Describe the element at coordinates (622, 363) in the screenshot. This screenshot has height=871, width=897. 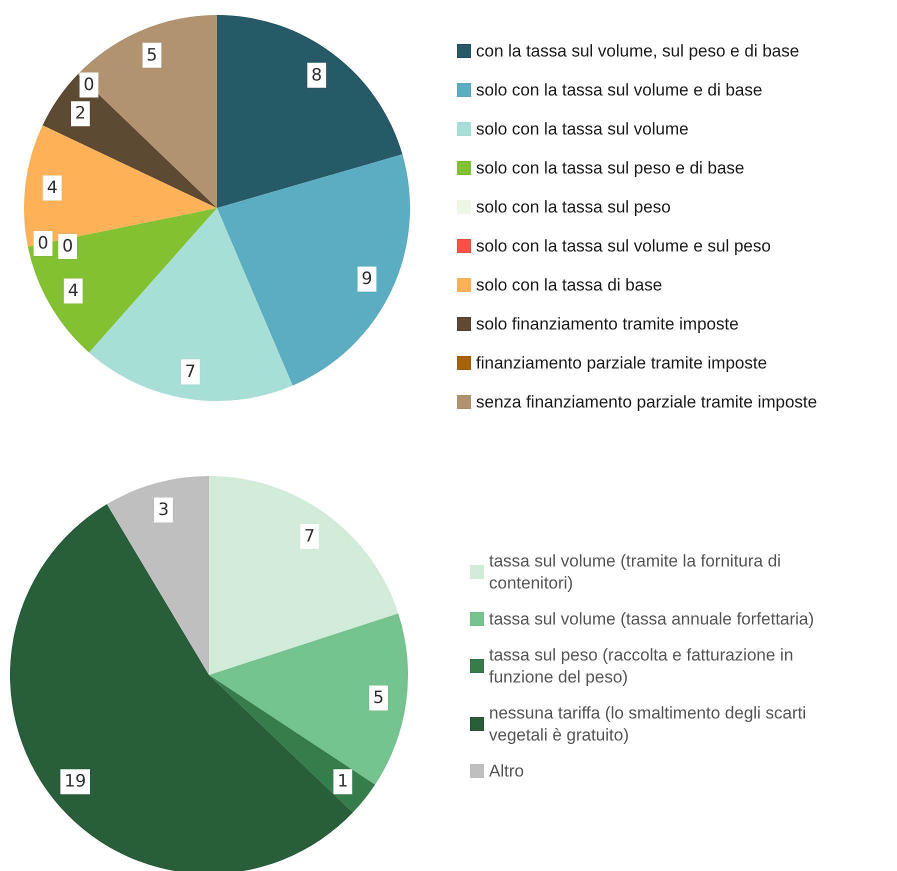
I see `legend-label: finanziamento parziale tramite imposte` at that location.